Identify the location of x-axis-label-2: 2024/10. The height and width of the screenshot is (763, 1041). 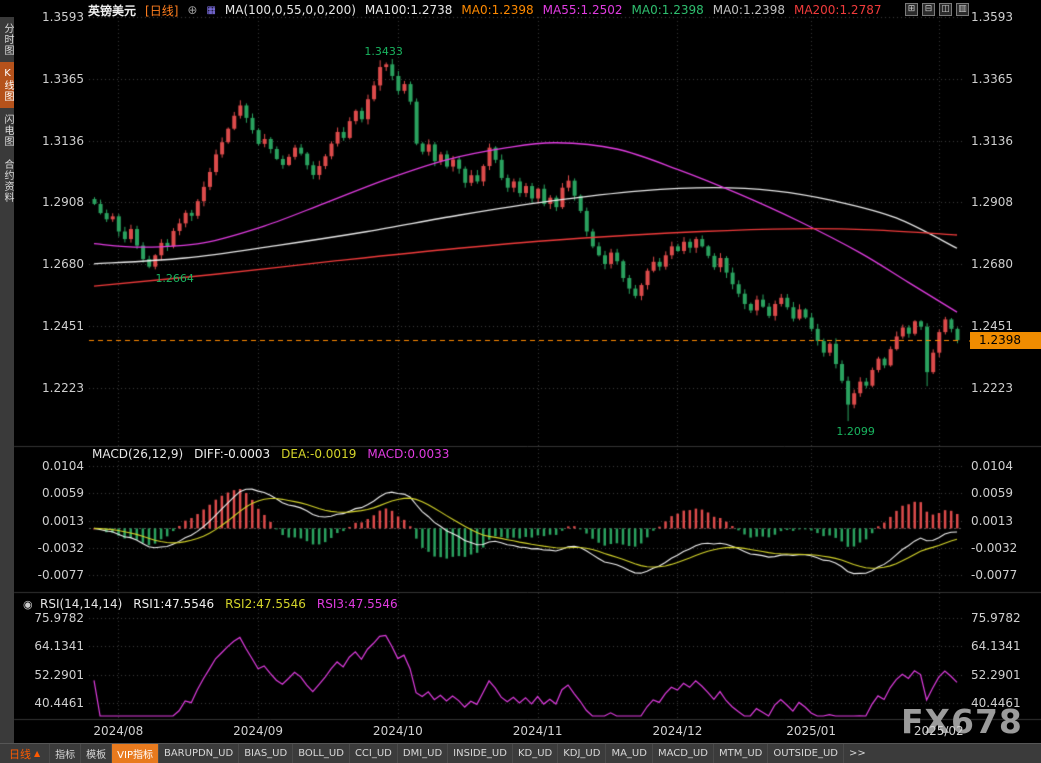
(397, 731).